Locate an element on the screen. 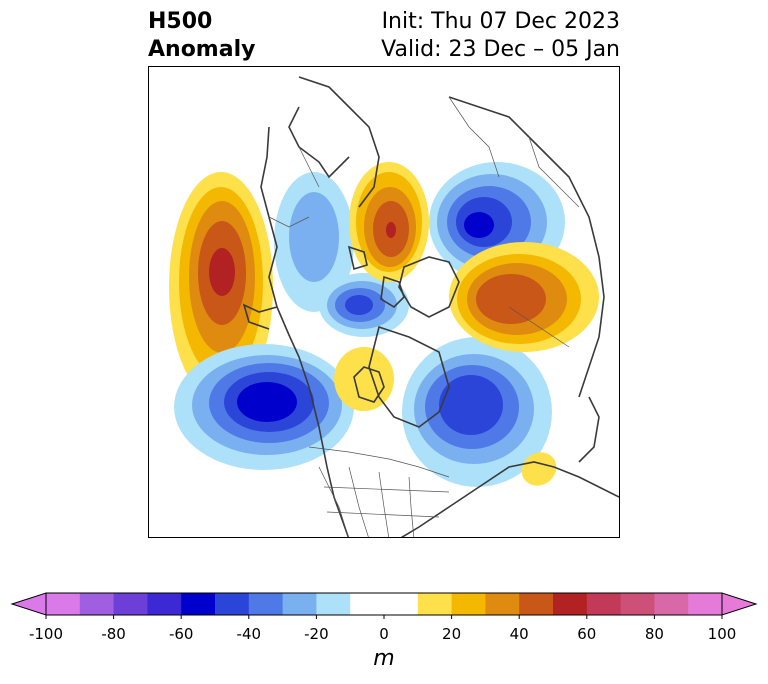 The image size is (768, 684). colorbar-tick-label: 80 is located at coordinates (654, 634).